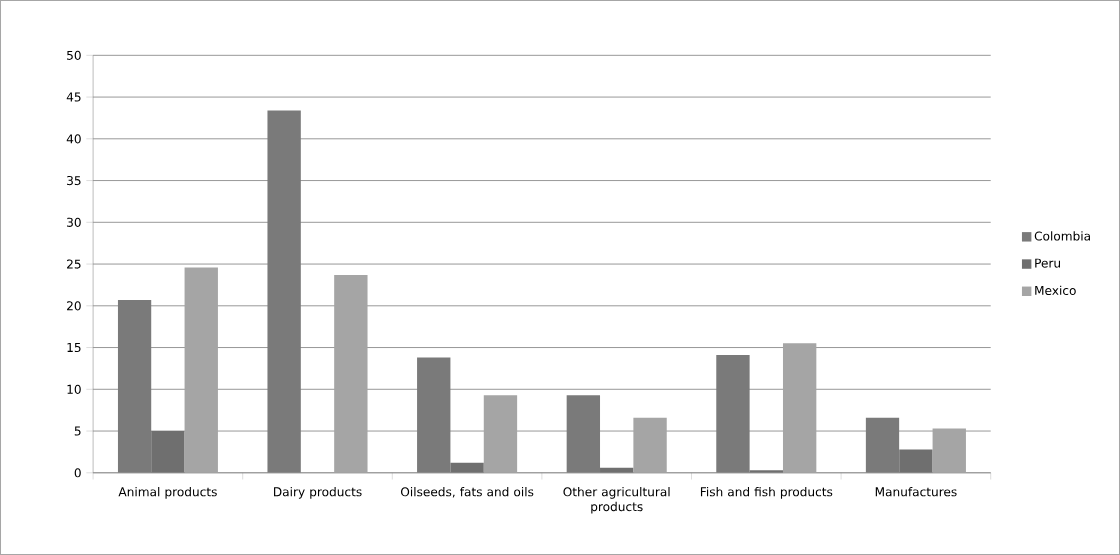 This screenshot has width=1120, height=555. What do you see at coordinates (74, 55) in the screenshot?
I see `y-tick-label: 50` at bounding box center [74, 55].